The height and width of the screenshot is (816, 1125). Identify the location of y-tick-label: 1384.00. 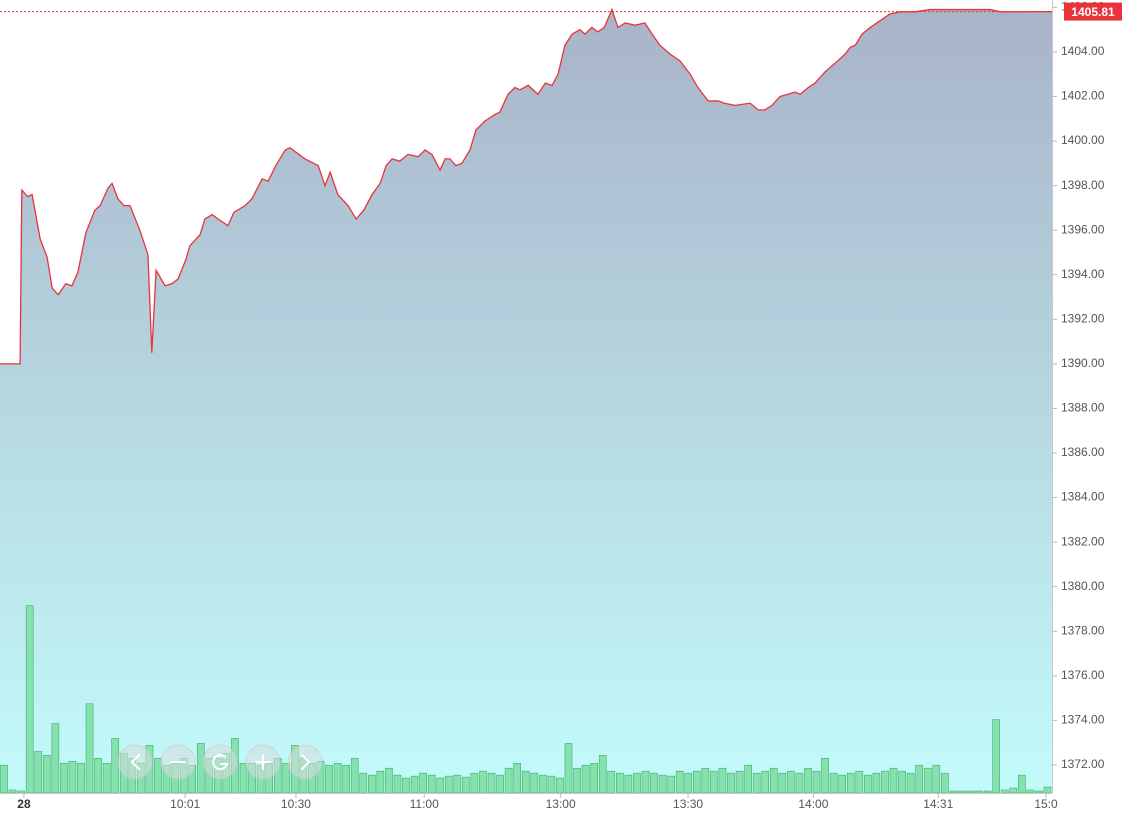
(1083, 497).